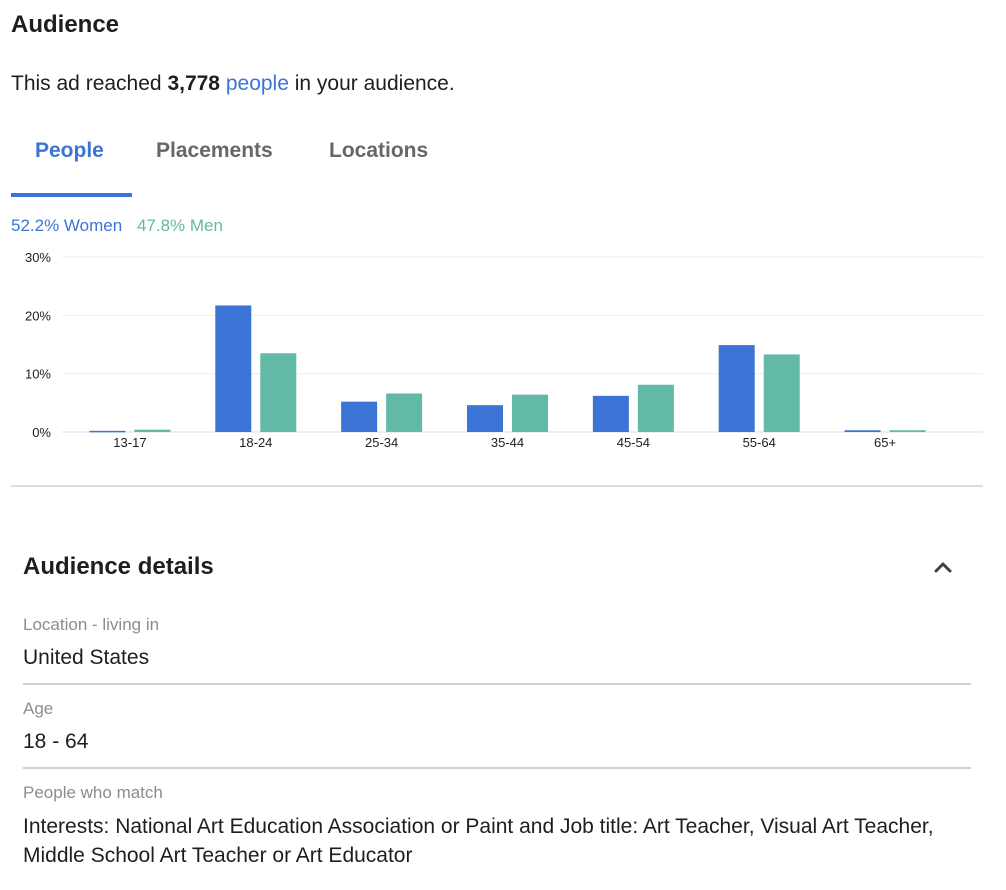 Image resolution: width=1006 pixels, height=890 pixels. Describe the element at coordinates (497, 486) in the screenshot. I see `section-divider` at that location.